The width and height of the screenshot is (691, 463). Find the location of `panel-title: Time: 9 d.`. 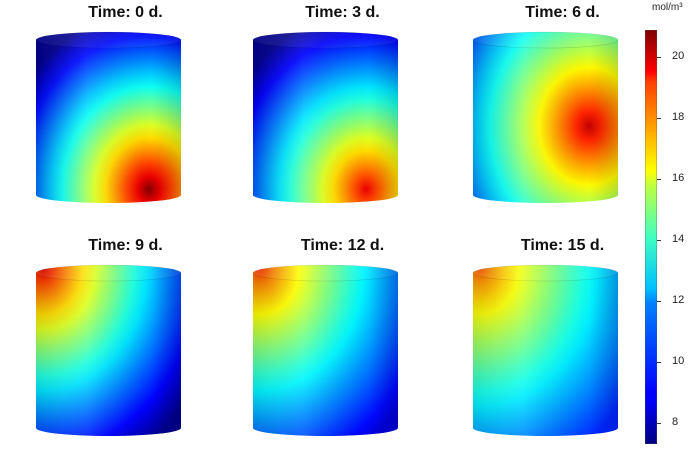

panel-title: Time: 9 d. is located at coordinates (125, 245).